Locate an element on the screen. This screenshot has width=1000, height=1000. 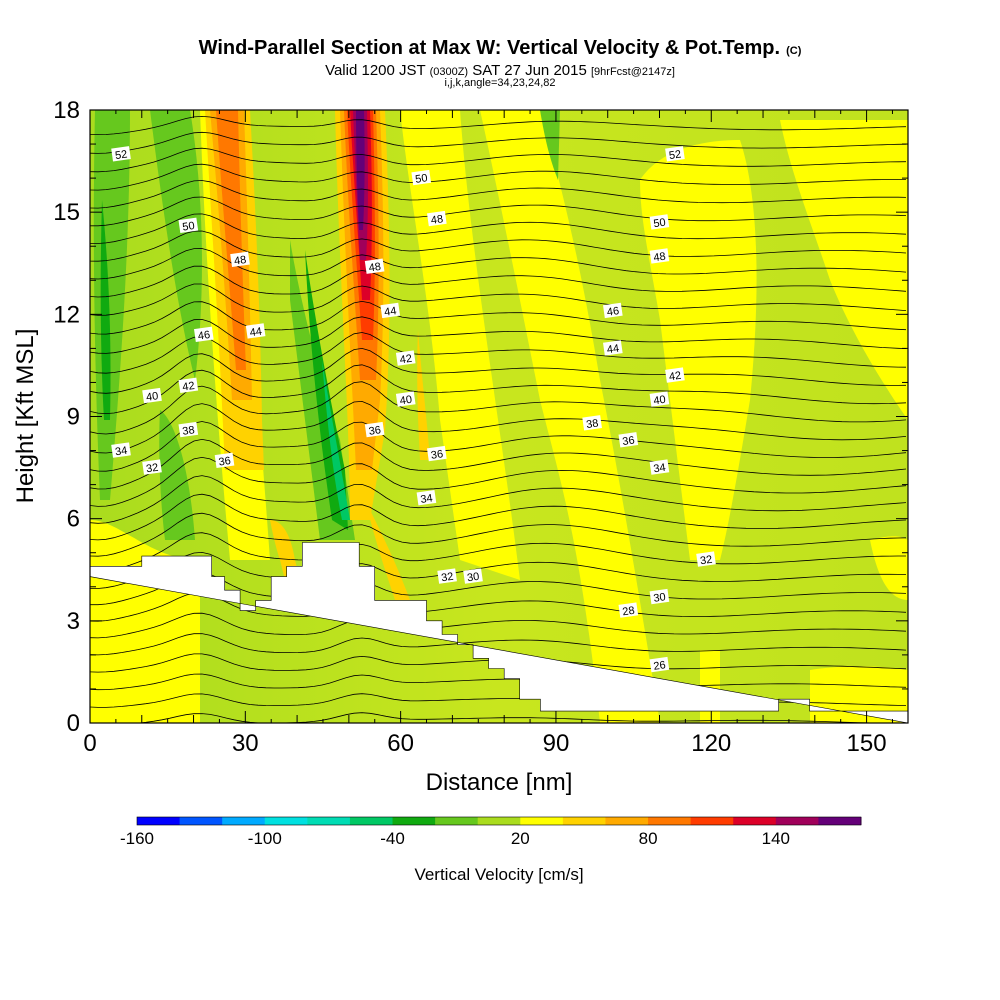
x-tick-label: 120 is located at coordinates (711, 743).